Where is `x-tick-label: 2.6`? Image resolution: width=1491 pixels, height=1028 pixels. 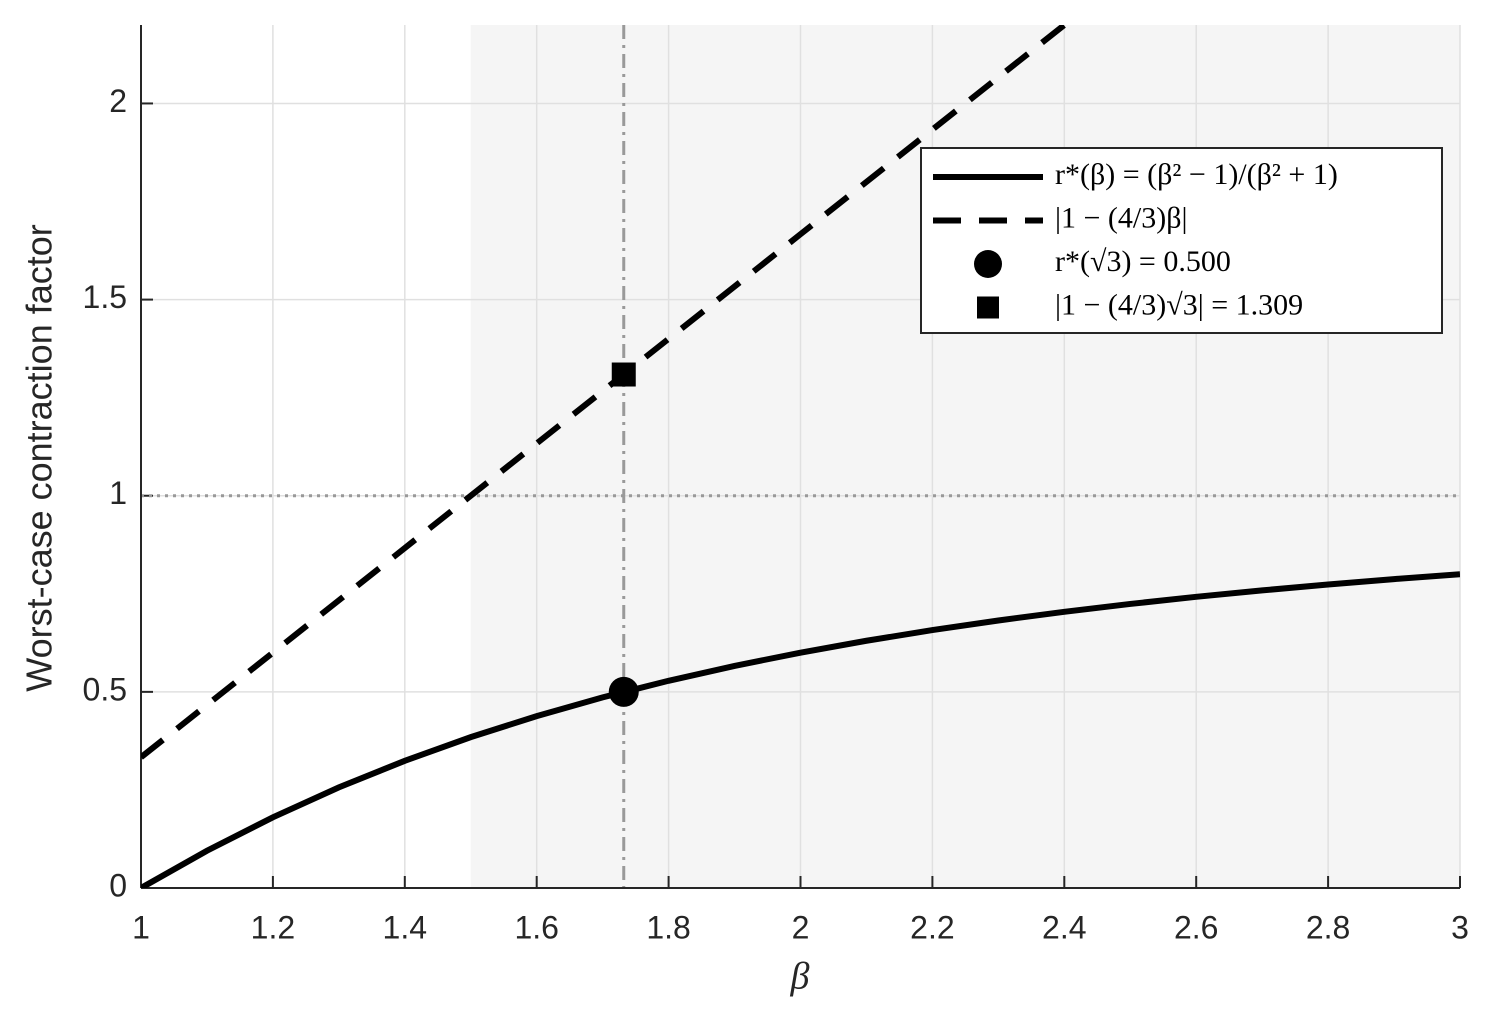 x-tick-label: 2.6 is located at coordinates (1196, 927).